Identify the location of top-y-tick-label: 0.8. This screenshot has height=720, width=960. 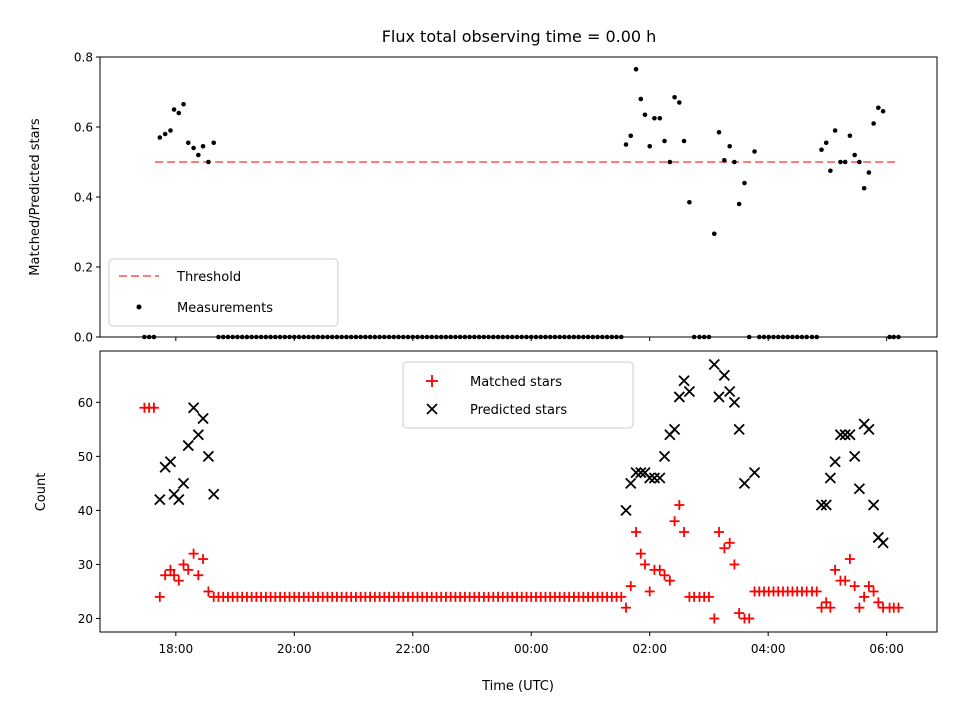
(83, 58).